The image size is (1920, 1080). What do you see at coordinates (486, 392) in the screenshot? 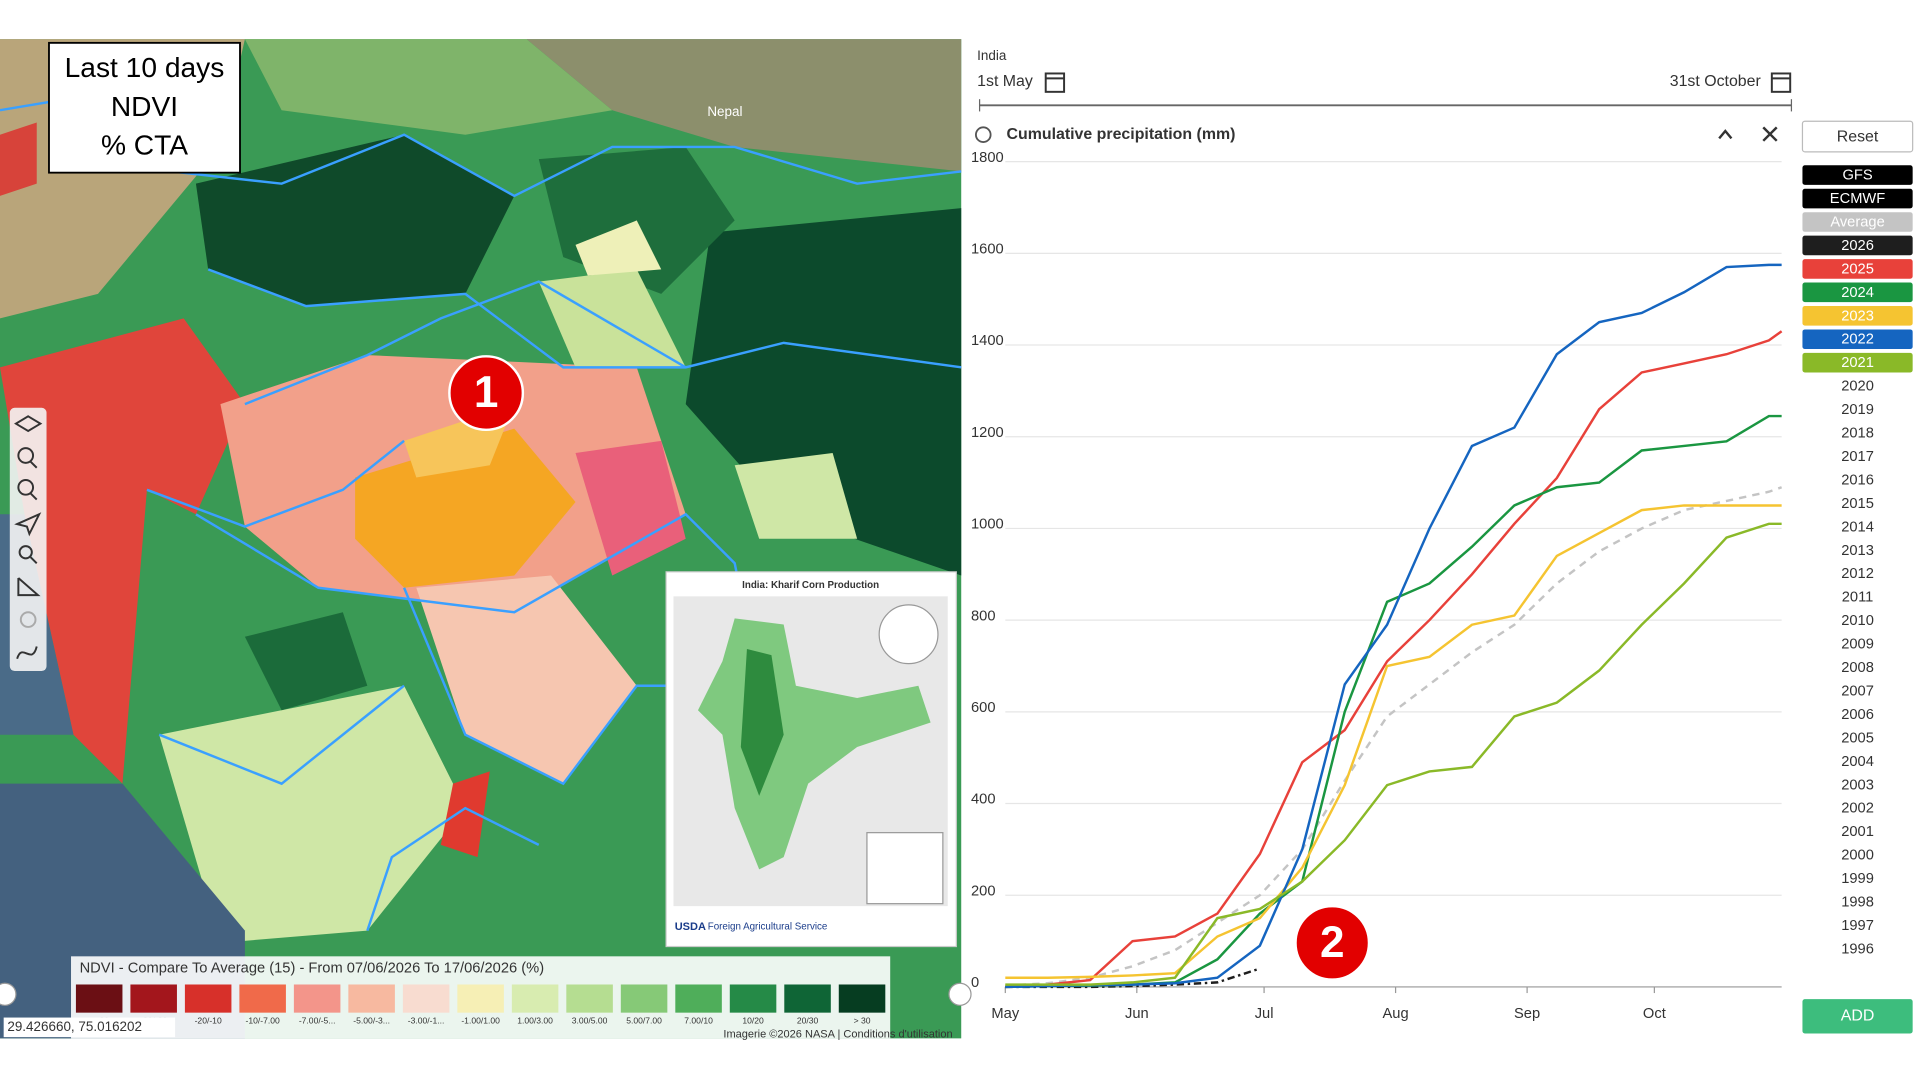
I see `marker-label: 1` at bounding box center [486, 392].